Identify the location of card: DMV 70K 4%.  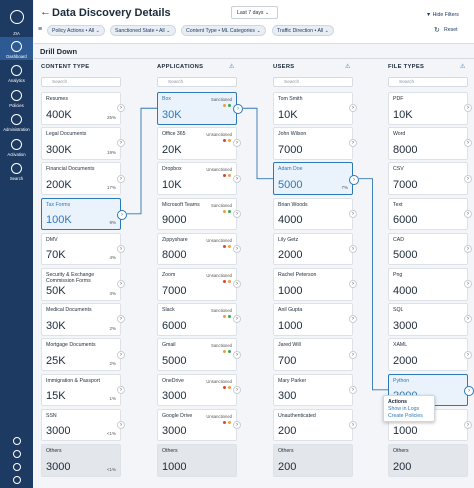
(81, 249).